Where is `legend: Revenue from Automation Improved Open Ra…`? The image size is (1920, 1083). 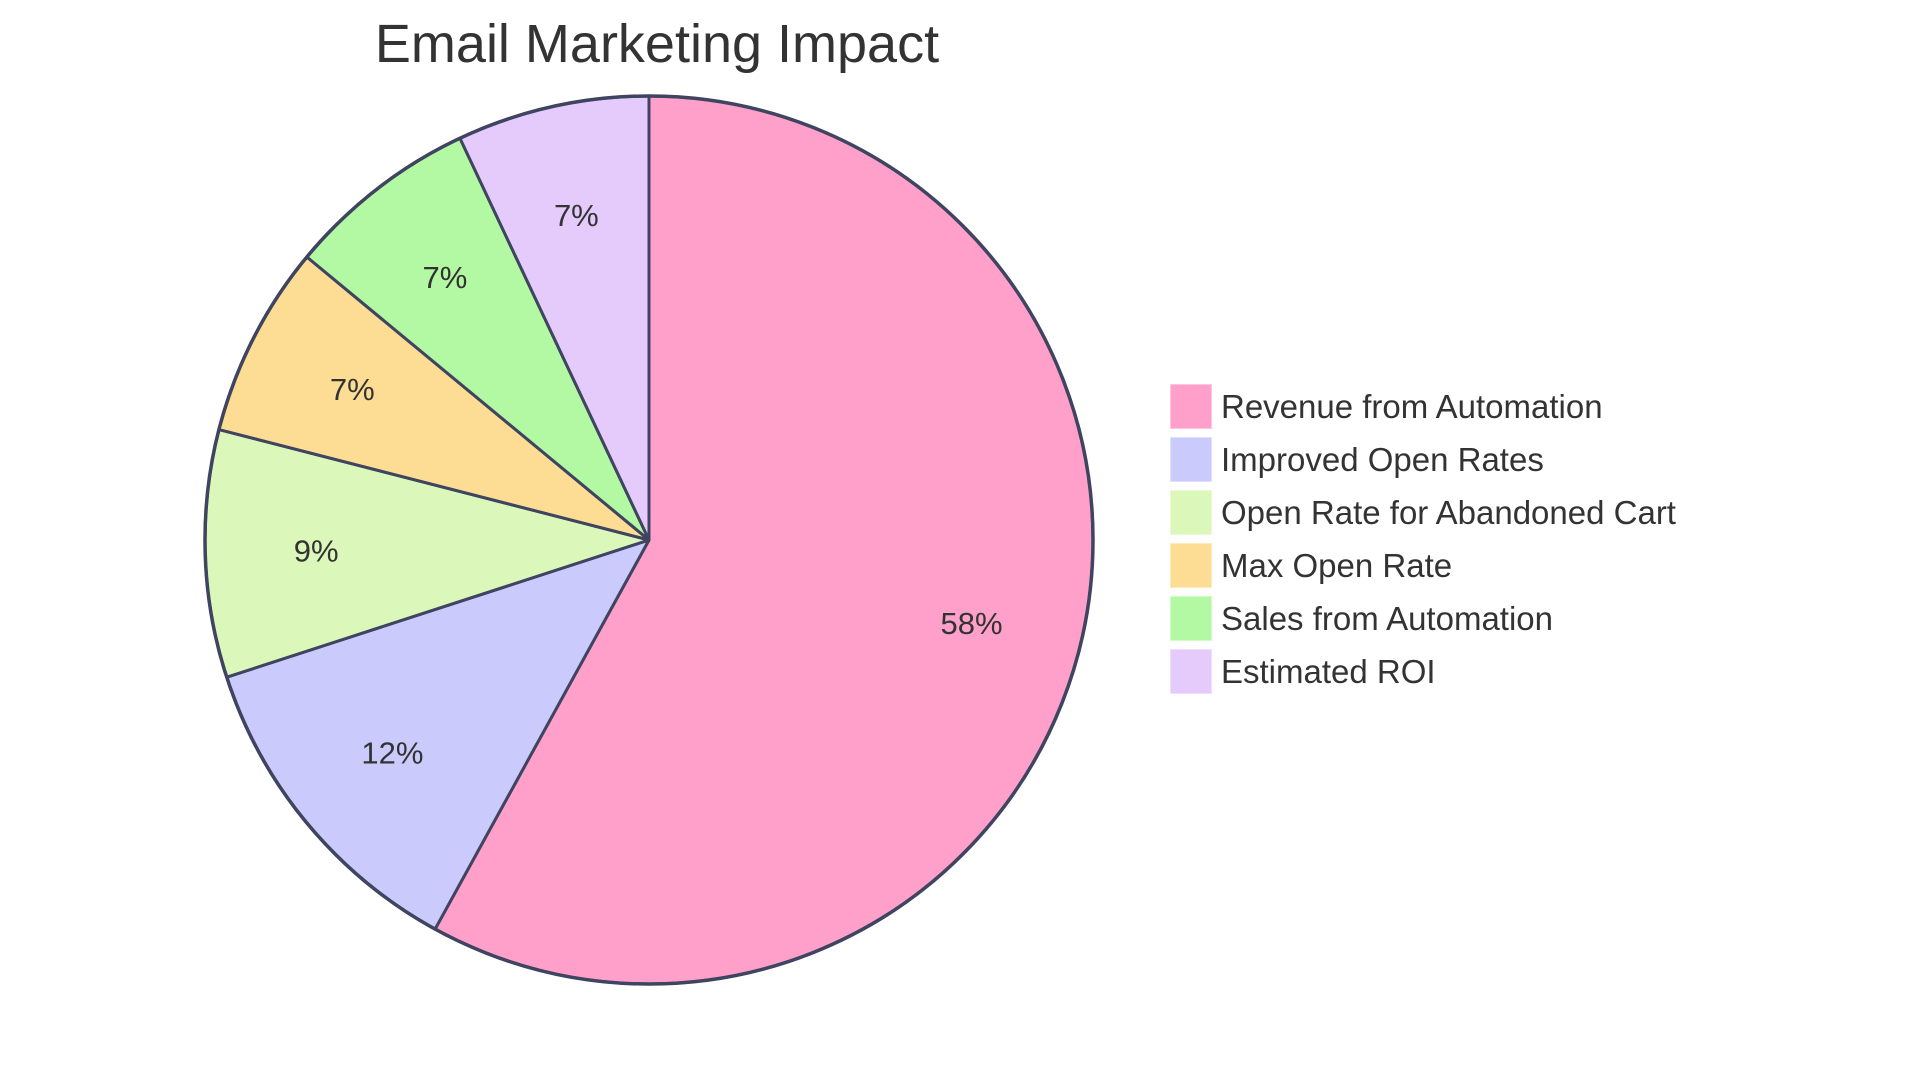
legend: Revenue from Automation Improved Open Ra… is located at coordinates (1423, 539).